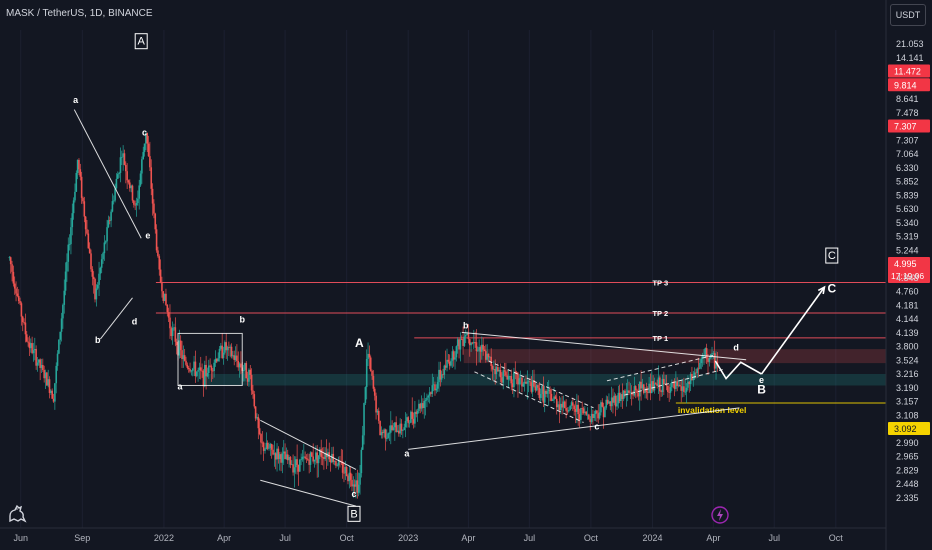 The width and height of the screenshot is (932, 550). Describe the element at coordinates (907, 154) in the screenshot. I see `y-tick-label: 7.064` at that location.